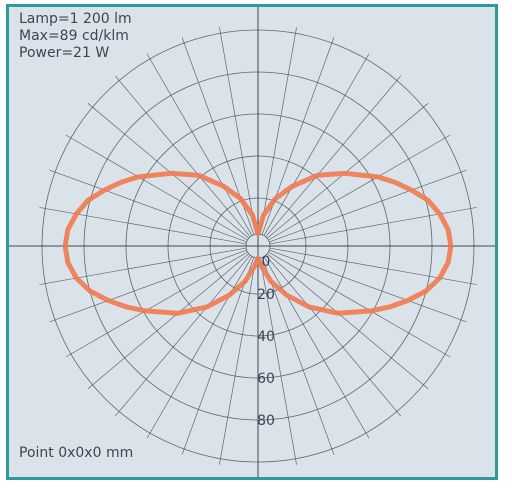 The image size is (512, 488). What do you see at coordinates (74, 36) in the screenshot?
I see `max-intensity-label: Max=89 cd/klm` at bounding box center [74, 36].